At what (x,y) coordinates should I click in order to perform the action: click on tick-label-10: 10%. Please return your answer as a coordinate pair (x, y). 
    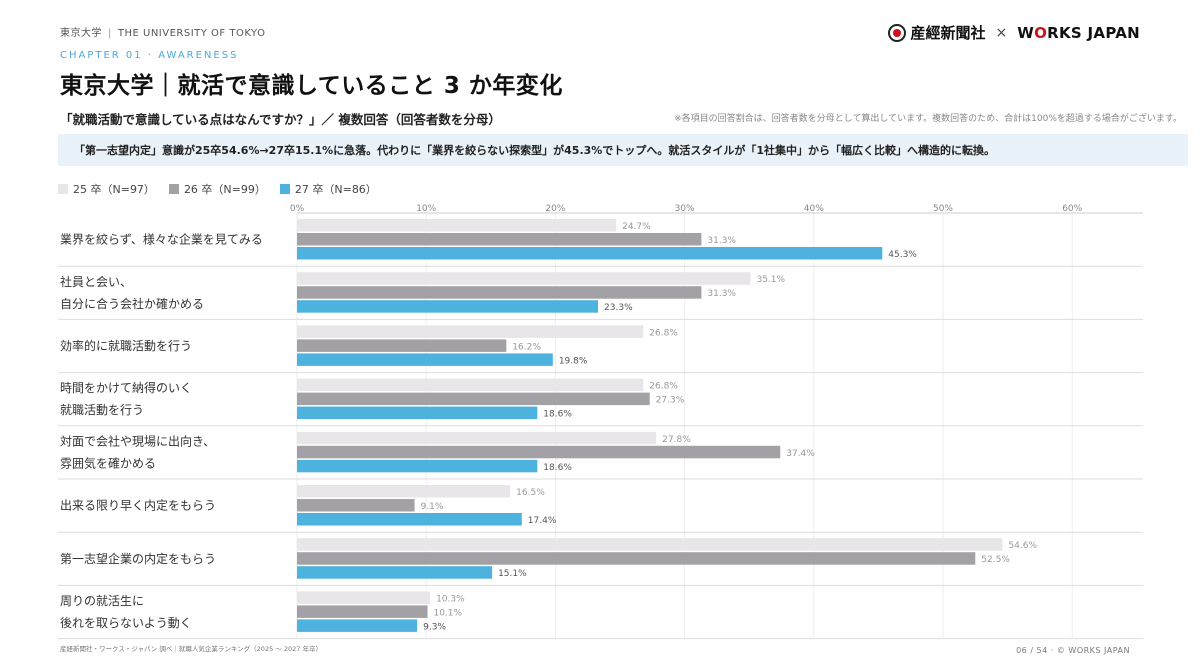
    Looking at the image, I should click on (426, 209).